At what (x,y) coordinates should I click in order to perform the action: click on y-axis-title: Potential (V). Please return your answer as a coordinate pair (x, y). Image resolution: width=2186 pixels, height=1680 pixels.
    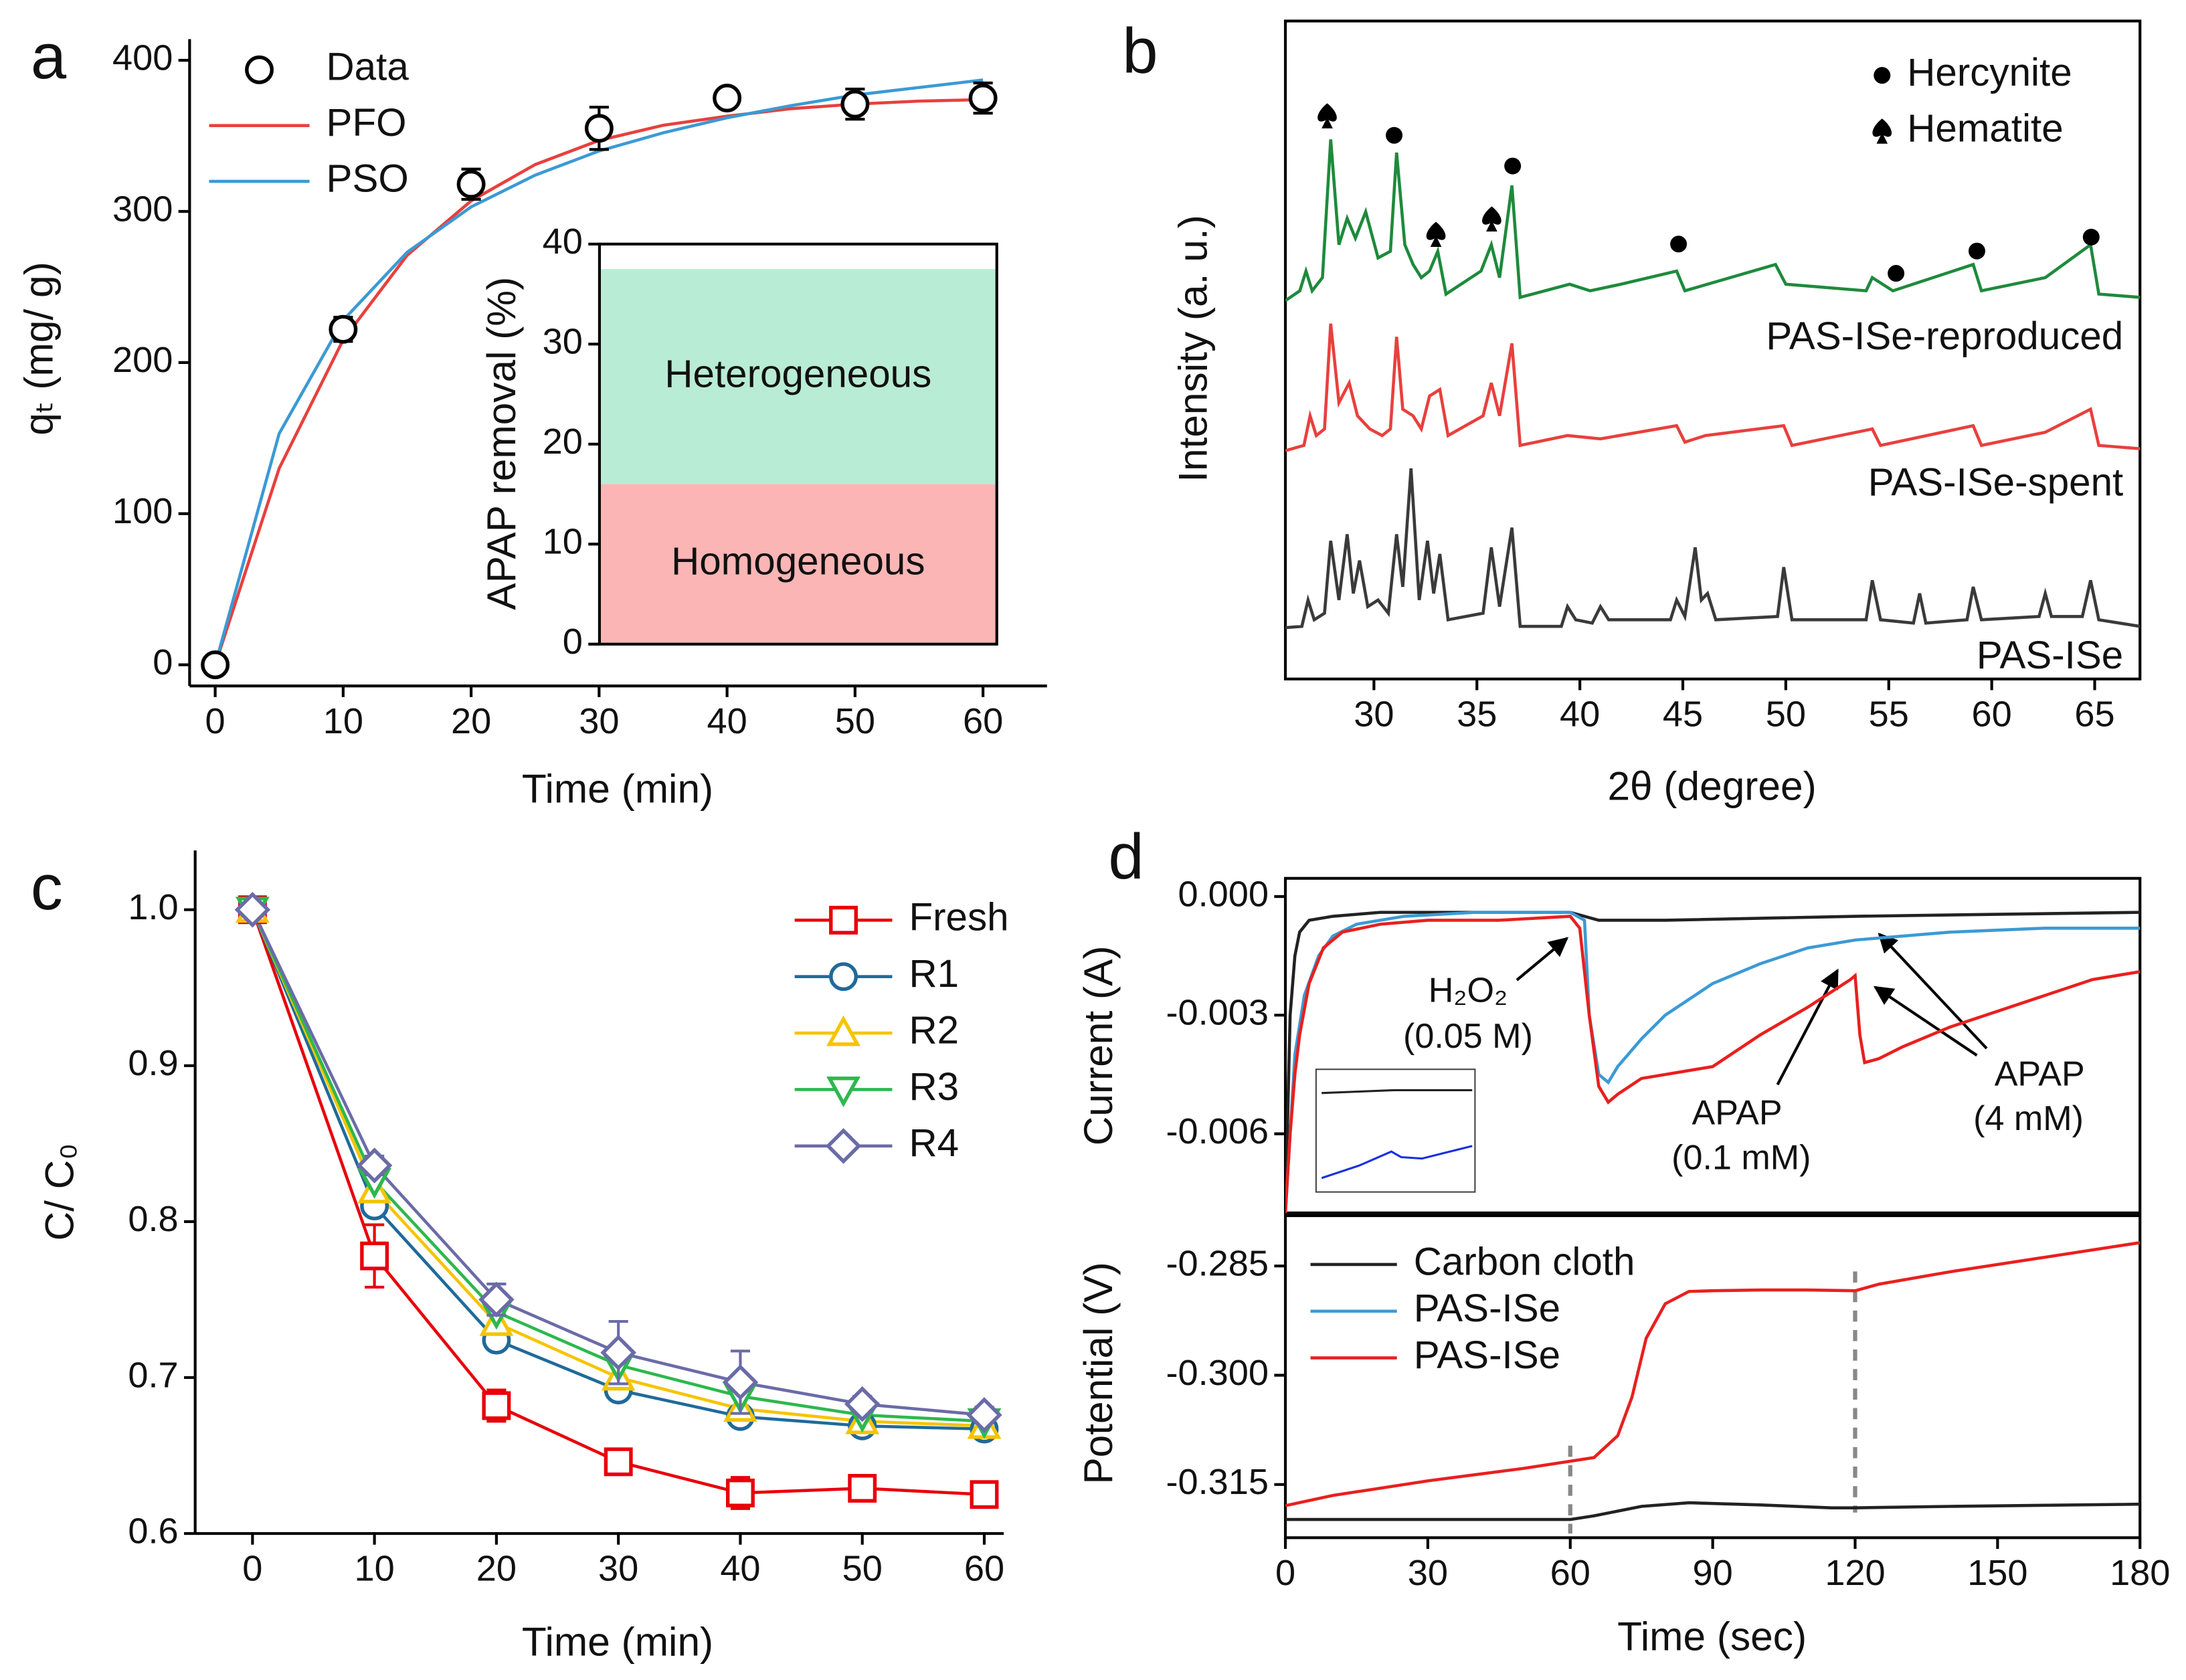
    Looking at the image, I should click on (1098, 1373).